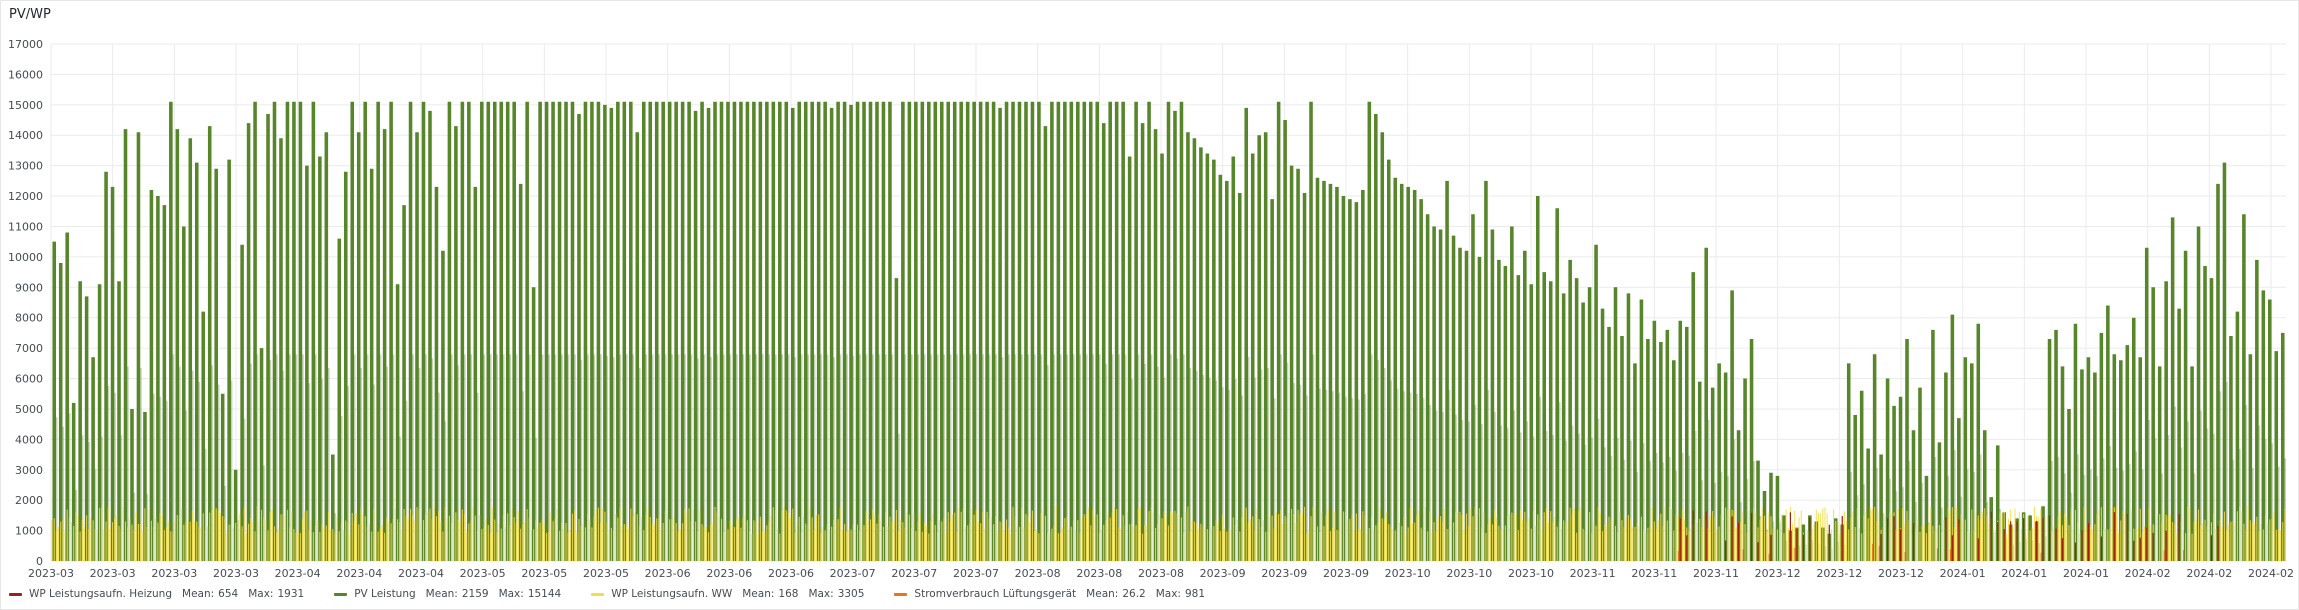  I want to click on legend-mean-value: 26.2, so click(1134, 594).